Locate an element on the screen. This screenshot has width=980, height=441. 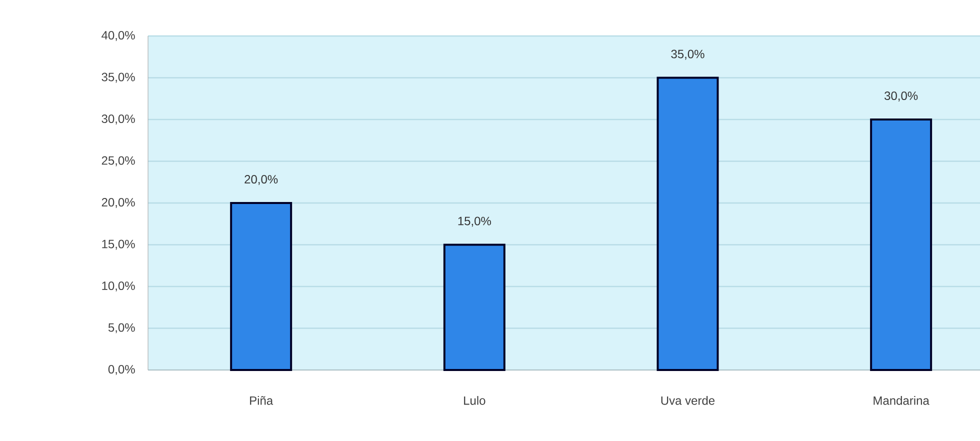
y-tick-label: 20,0% is located at coordinates (118, 203).